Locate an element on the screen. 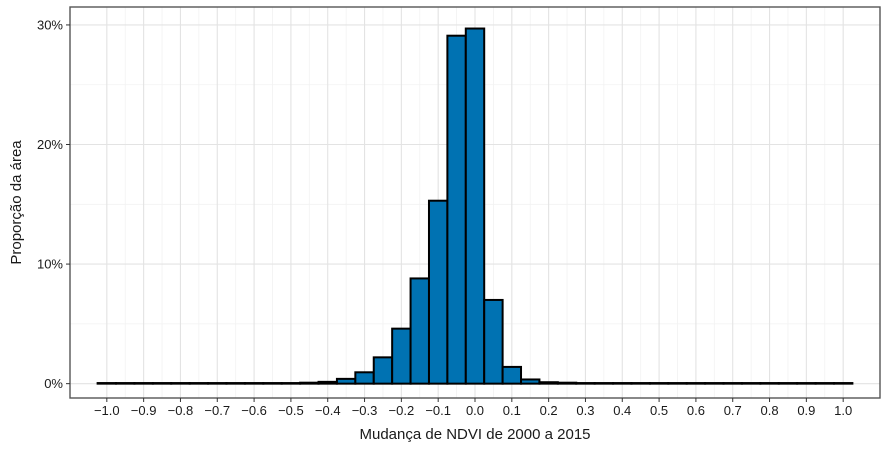 This screenshot has height=449, width=884. x-tick-label: −0.7 is located at coordinates (217, 410).